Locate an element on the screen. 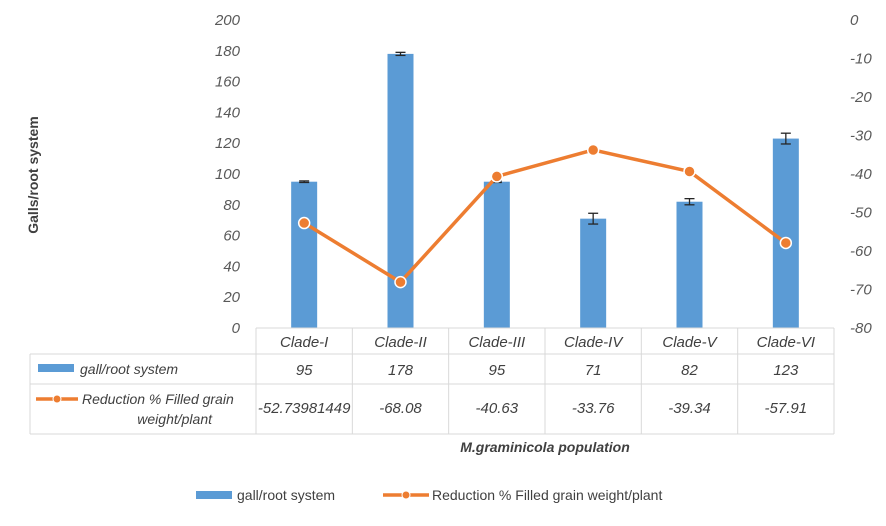 Image resolution: width=886 pixels, height=526 pixels. right-tick-label: -10 is located at coordinates (861, 59).